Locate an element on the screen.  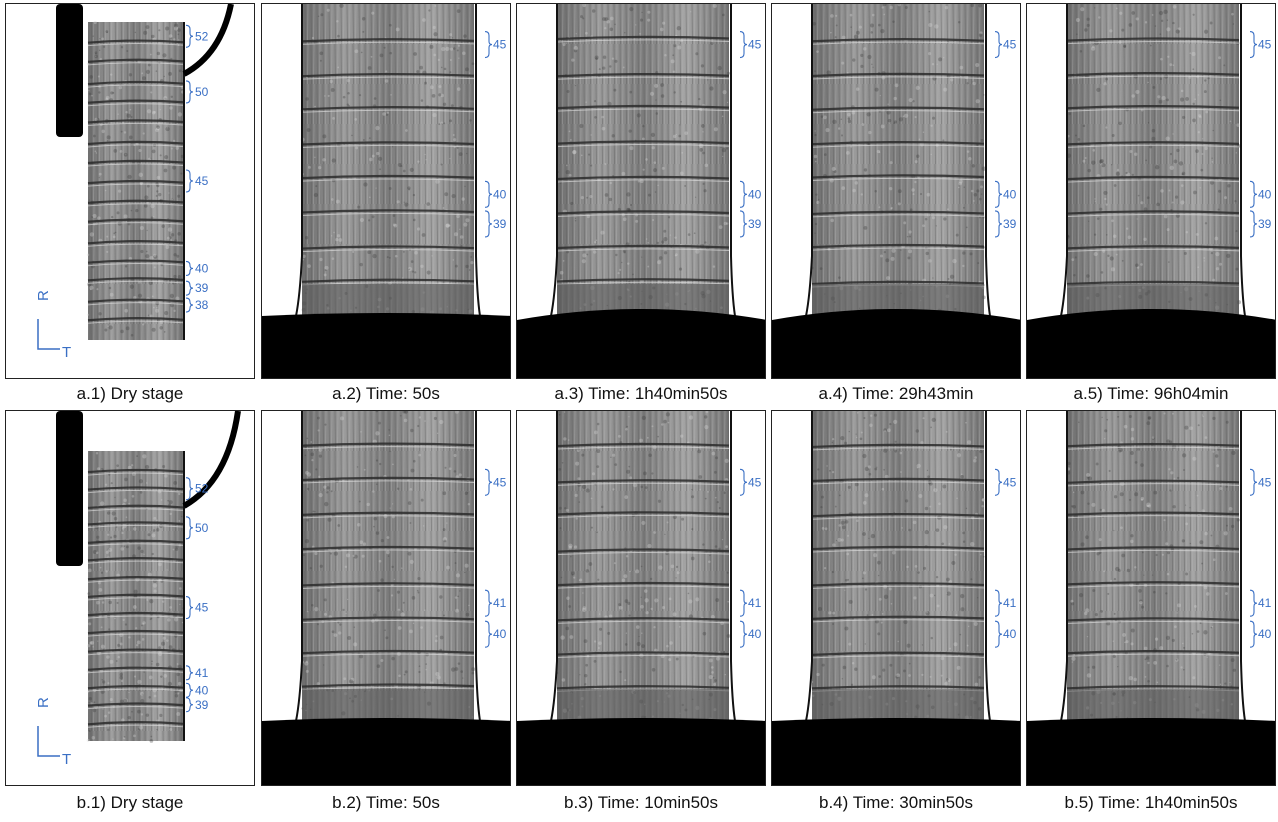
panel-b-dry-stage: 52 50 45 41 40 39 R T is located at coordinates (130, 598).